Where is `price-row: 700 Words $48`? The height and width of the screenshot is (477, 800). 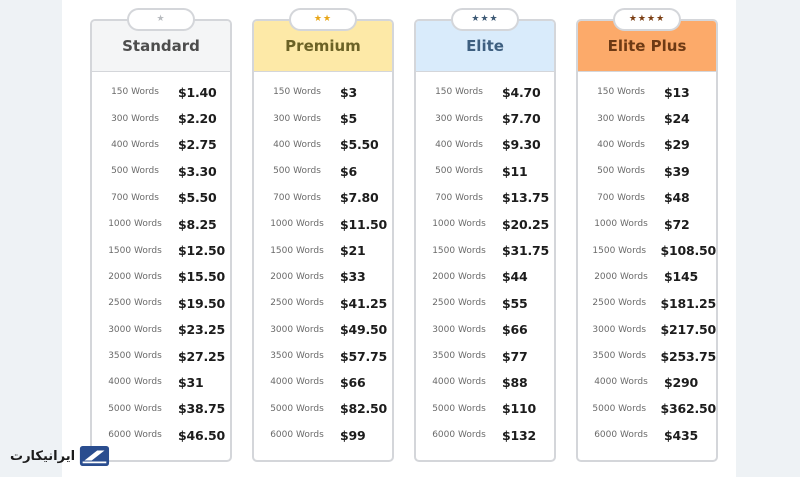
price-row: 700 Words $48 is located at coordinates (647, 198).